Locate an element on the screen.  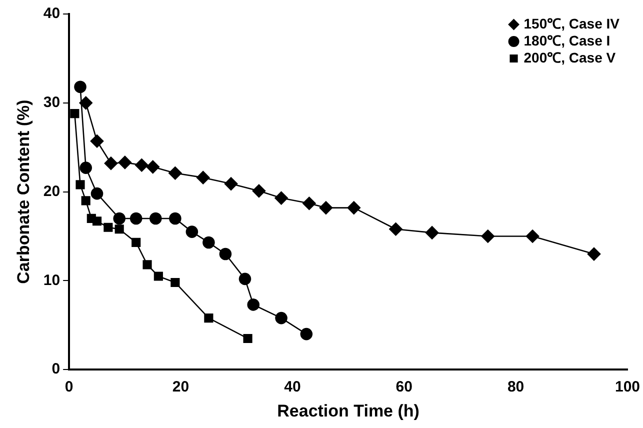
y-tick-label: 10 is located at coordinates (51, 280).